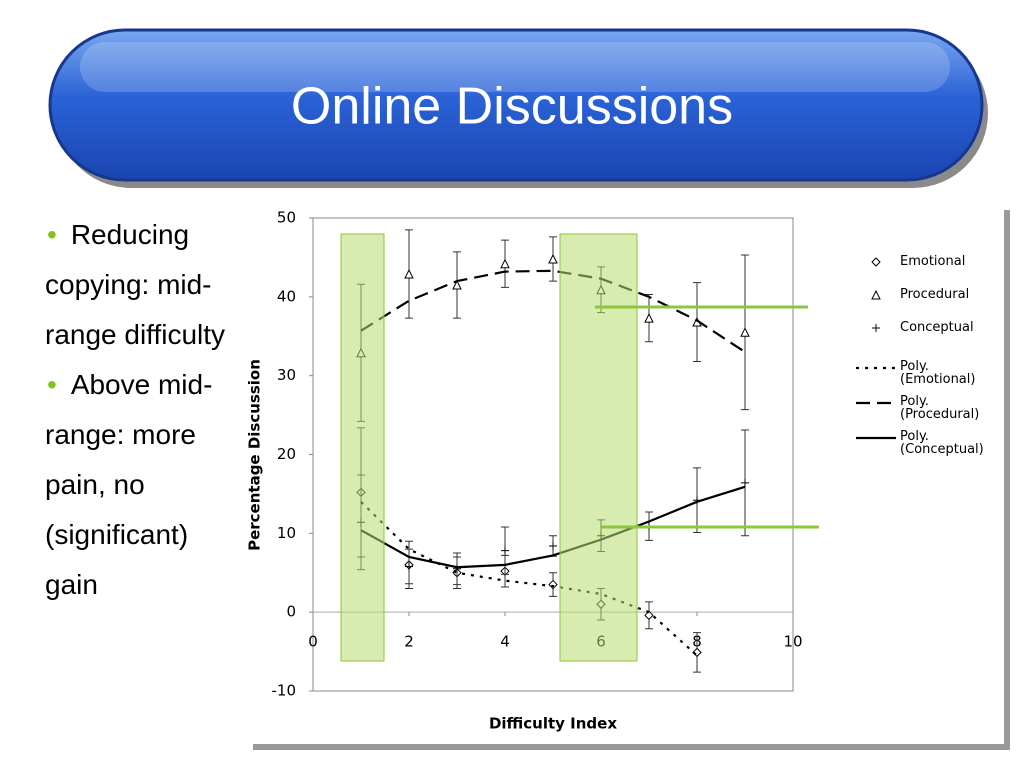 This screenshot has height=768, width=1024. Describe the element at coordinates (938, 373) in the screenshot. I see `legend-label: Poly. (Emotional)` at that location.